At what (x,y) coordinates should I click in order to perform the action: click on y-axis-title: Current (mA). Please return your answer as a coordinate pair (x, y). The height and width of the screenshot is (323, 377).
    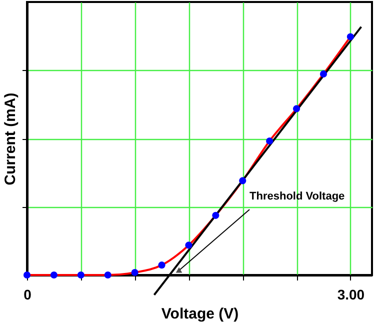
    Looking at the image, I should click on (10, 139).